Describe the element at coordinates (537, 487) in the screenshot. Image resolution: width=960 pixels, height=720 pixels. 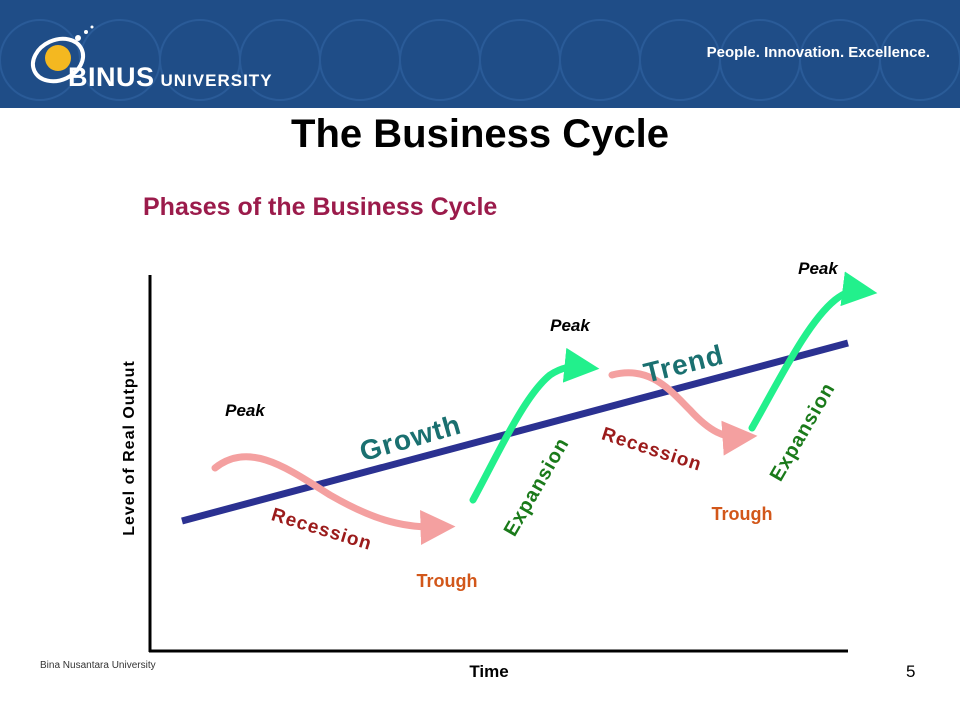
I see `expansion-label-1: Expansion` at that location.